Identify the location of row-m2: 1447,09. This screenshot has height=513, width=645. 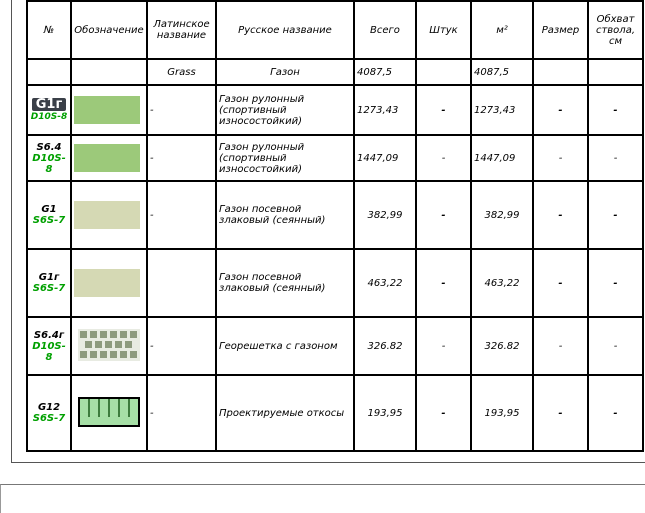
(502, 158).